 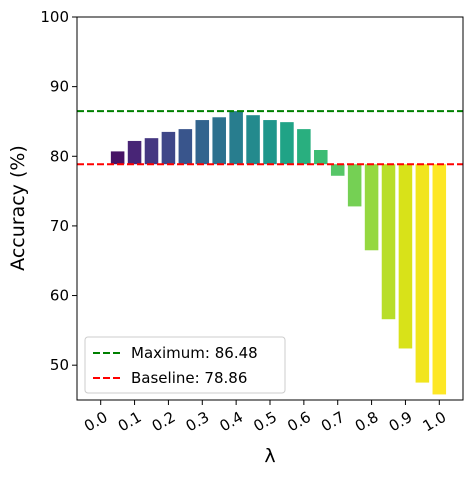 What do you see at coordinates (189, 378) in the screenshot?
I see `legend-label: Baseline: 78.86` at bounding box center [189, 378].